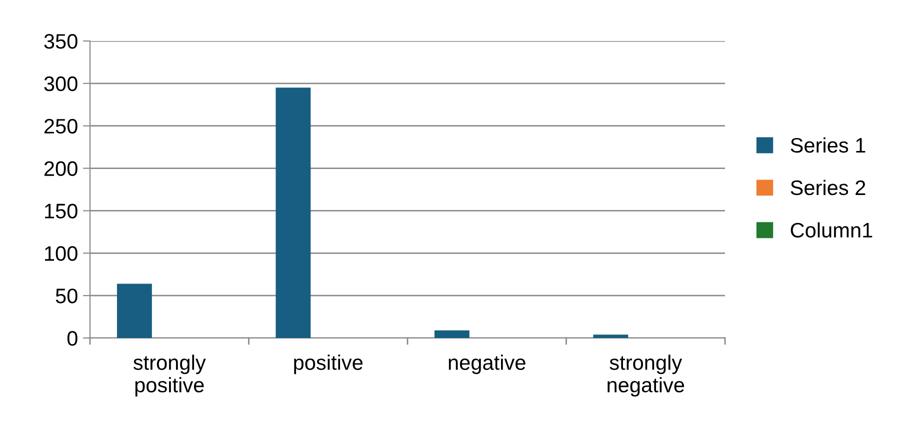  I want to click on legend-label: Column1, so click(831, 230).